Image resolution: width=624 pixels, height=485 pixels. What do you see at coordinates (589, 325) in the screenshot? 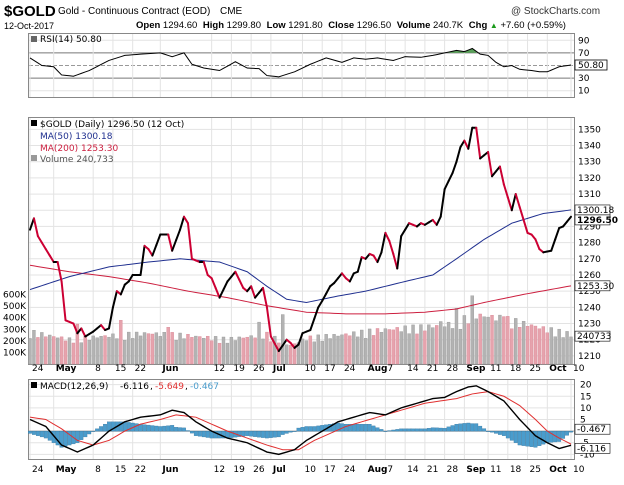
I see `price-tick-label: 1230` at bounding box center [589, 325].